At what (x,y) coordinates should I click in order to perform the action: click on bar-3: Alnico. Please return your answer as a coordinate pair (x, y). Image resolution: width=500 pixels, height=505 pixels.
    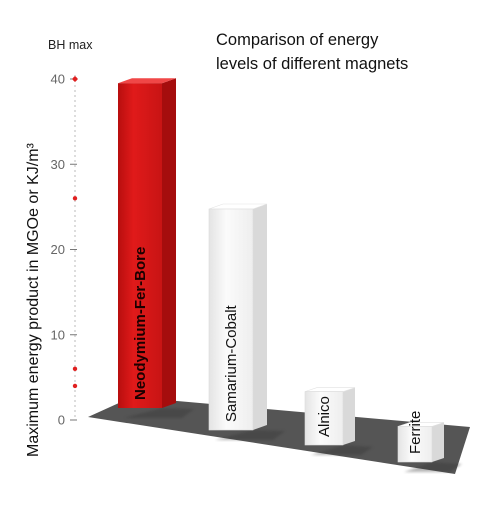
    Looking at the image, I should click on (338, 421).